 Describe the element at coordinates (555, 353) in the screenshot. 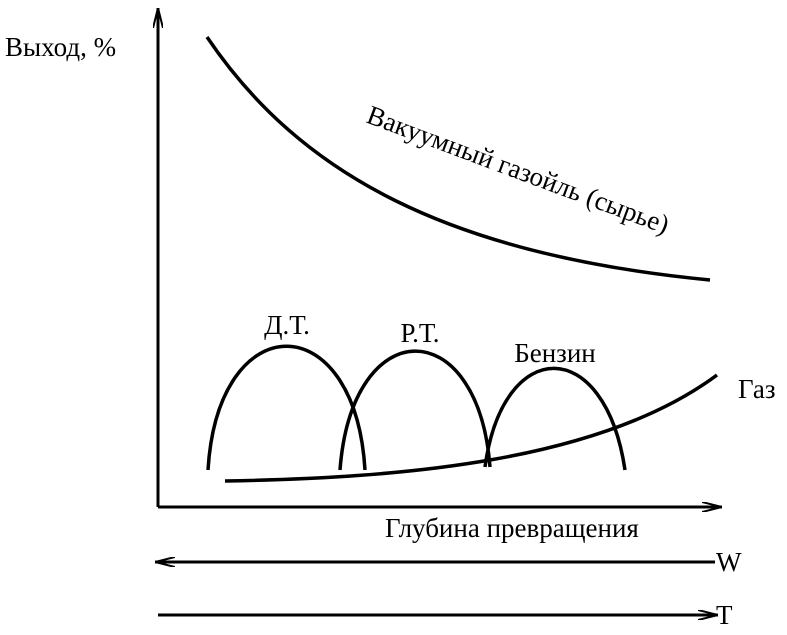

I see `gasoline-label: Бензин` at that location.